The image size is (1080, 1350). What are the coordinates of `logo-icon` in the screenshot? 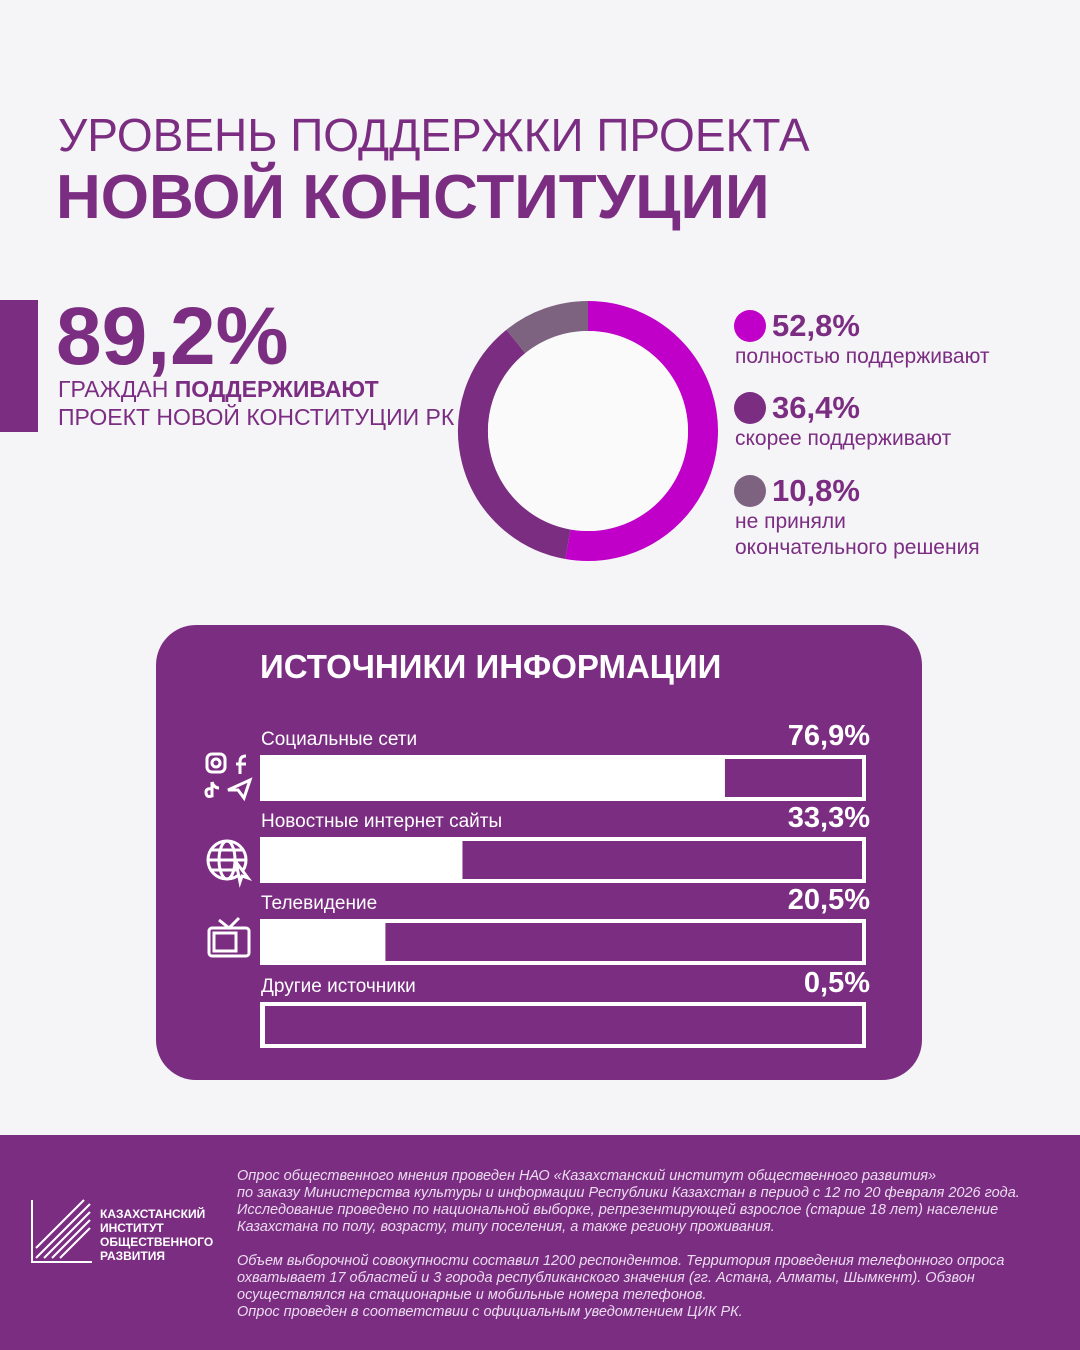 It's located at (61, 1231).